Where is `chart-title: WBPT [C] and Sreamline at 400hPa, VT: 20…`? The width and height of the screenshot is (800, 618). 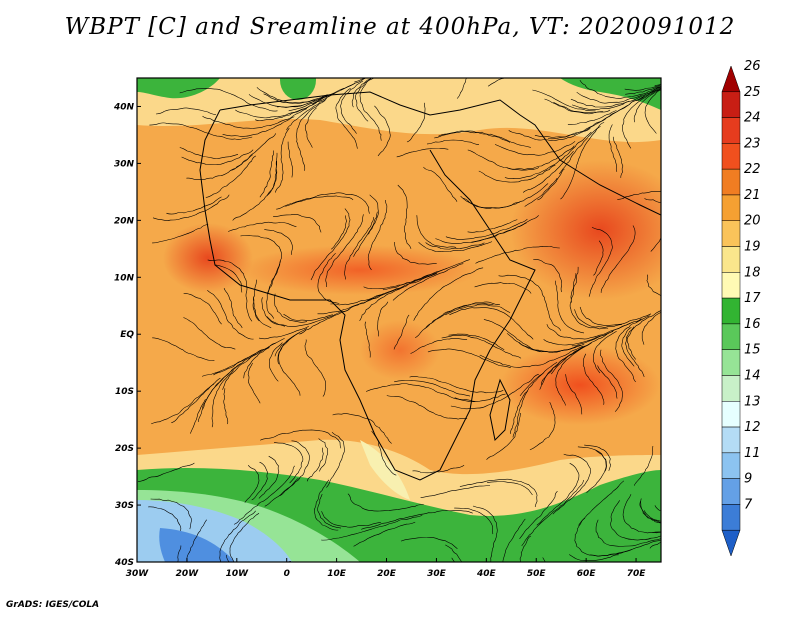 chart-title: WBPT [C] and Sreamline at 400hPa, VT: 20… is located at coordinates (400, 27).